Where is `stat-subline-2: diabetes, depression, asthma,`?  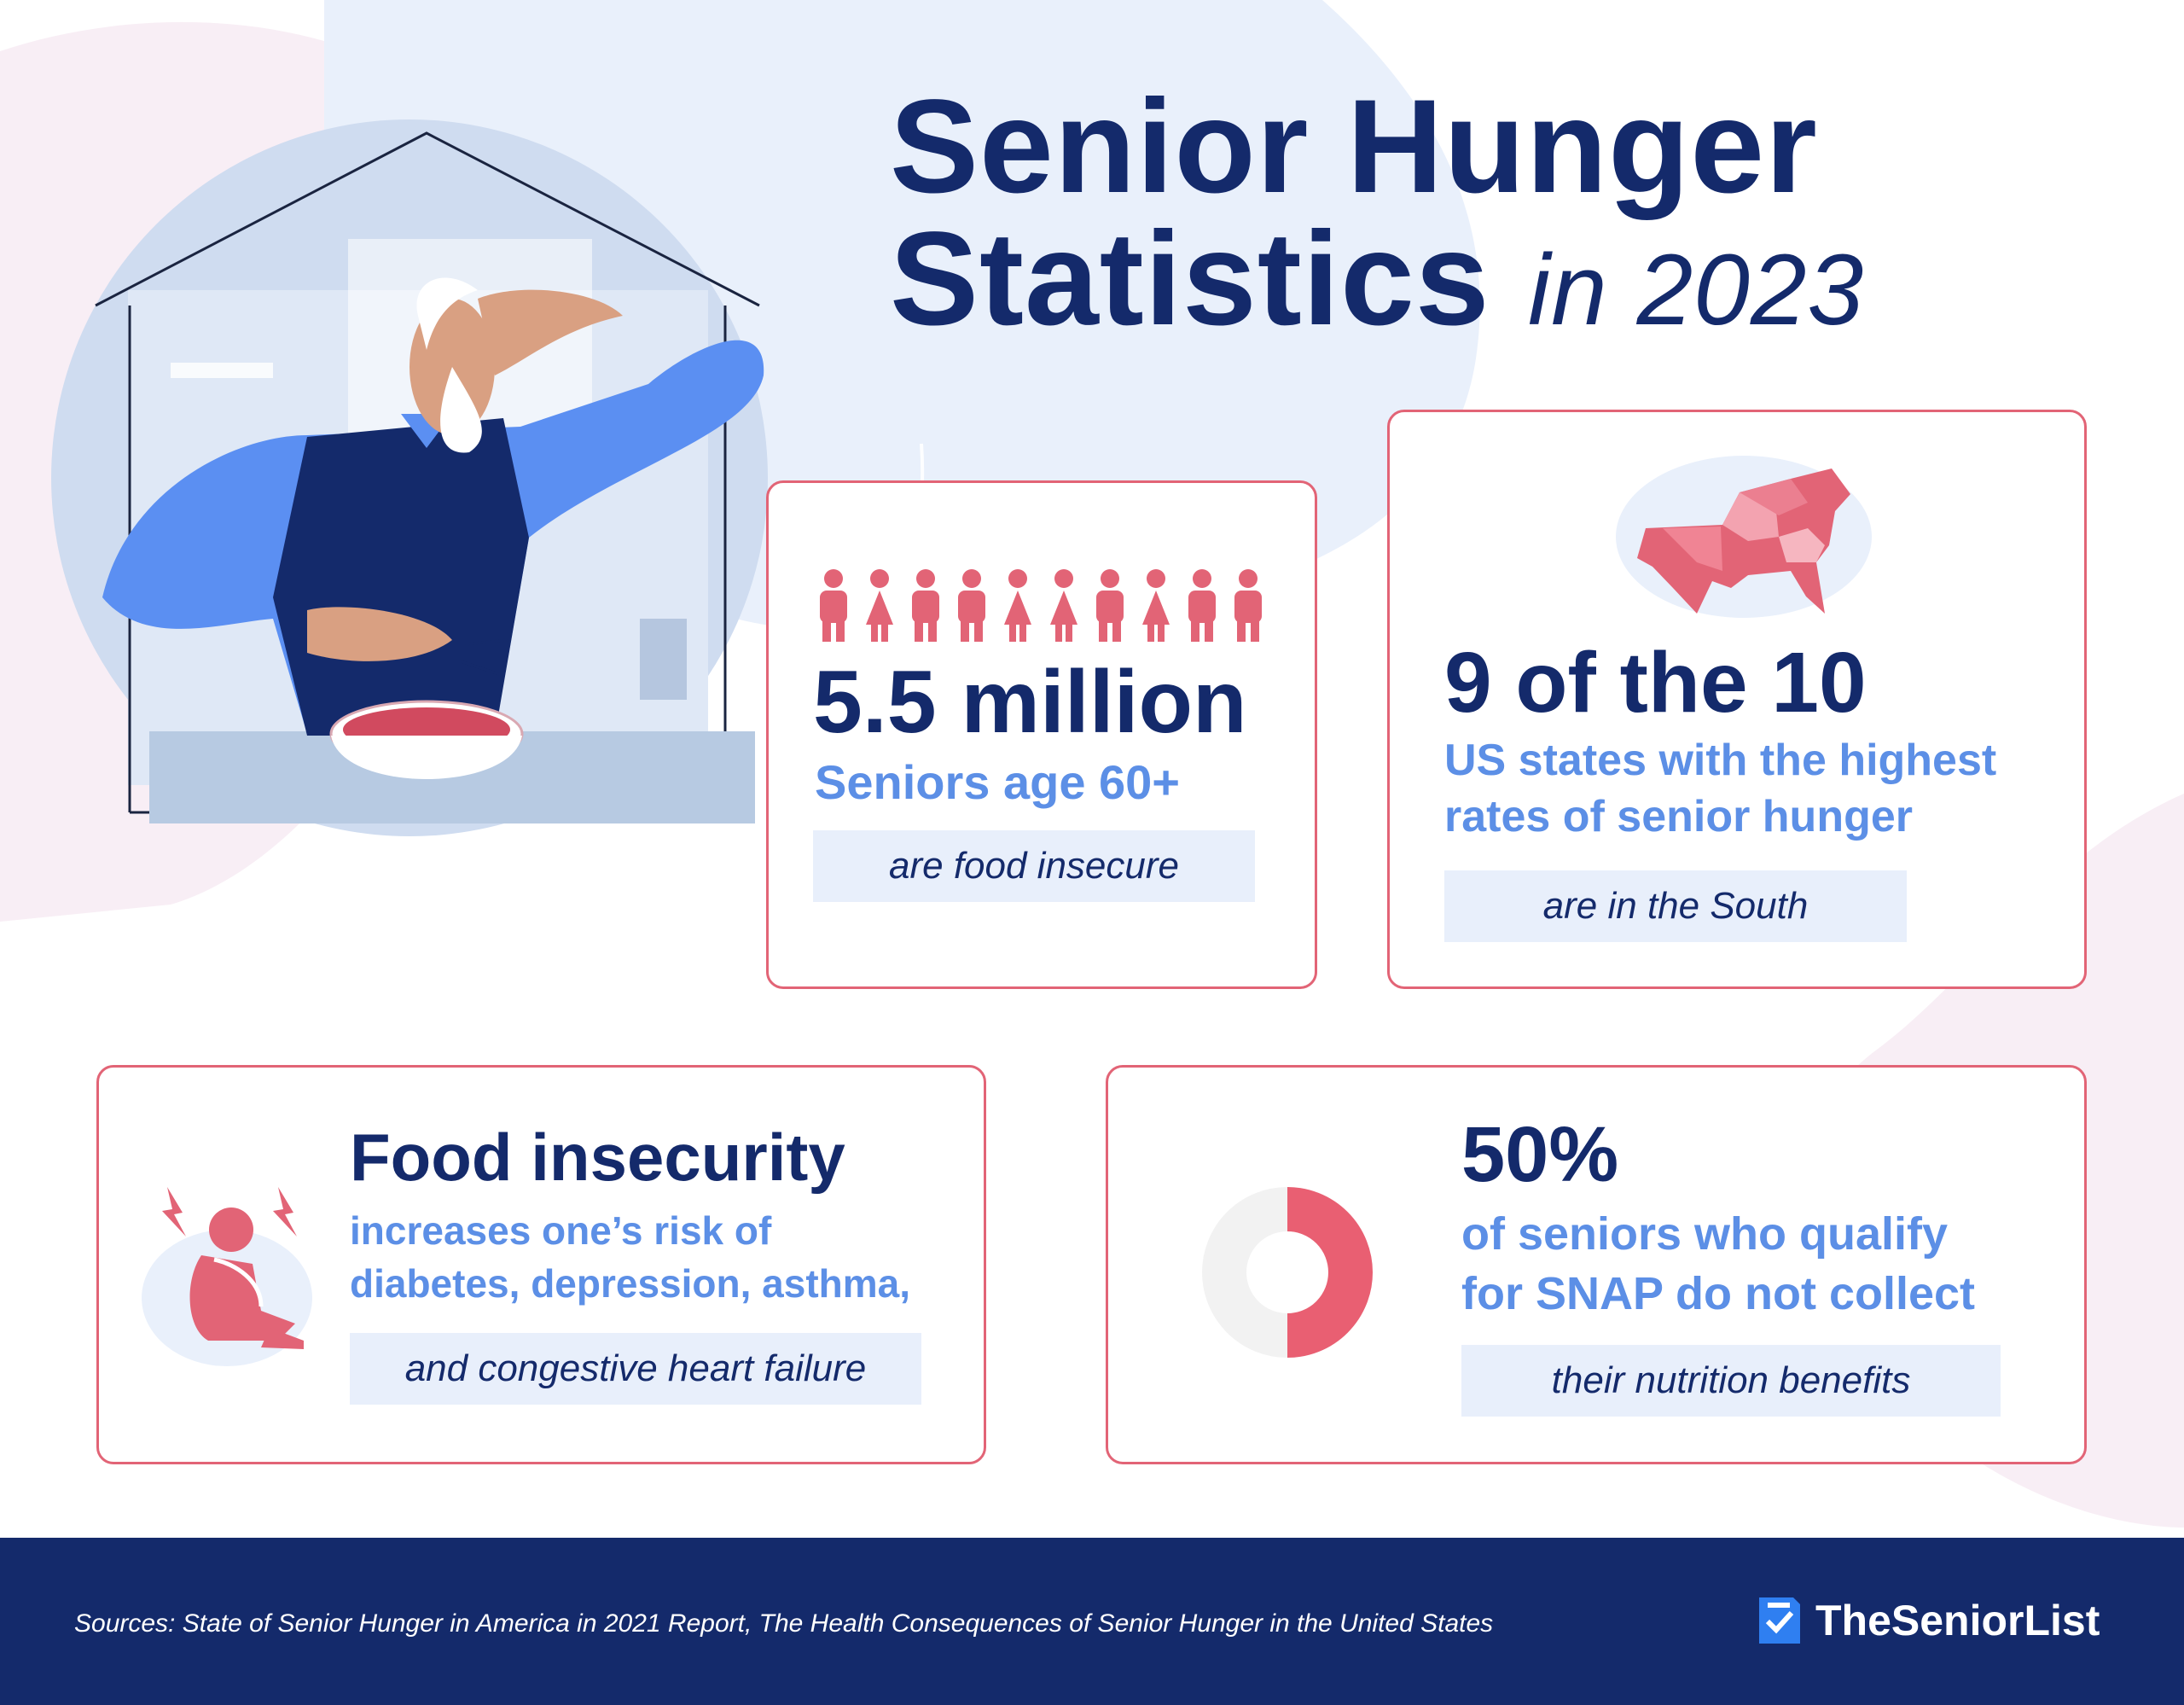
stat-subline-2: diabetes, depression, asthma, is located at coordinates (630, 1283).